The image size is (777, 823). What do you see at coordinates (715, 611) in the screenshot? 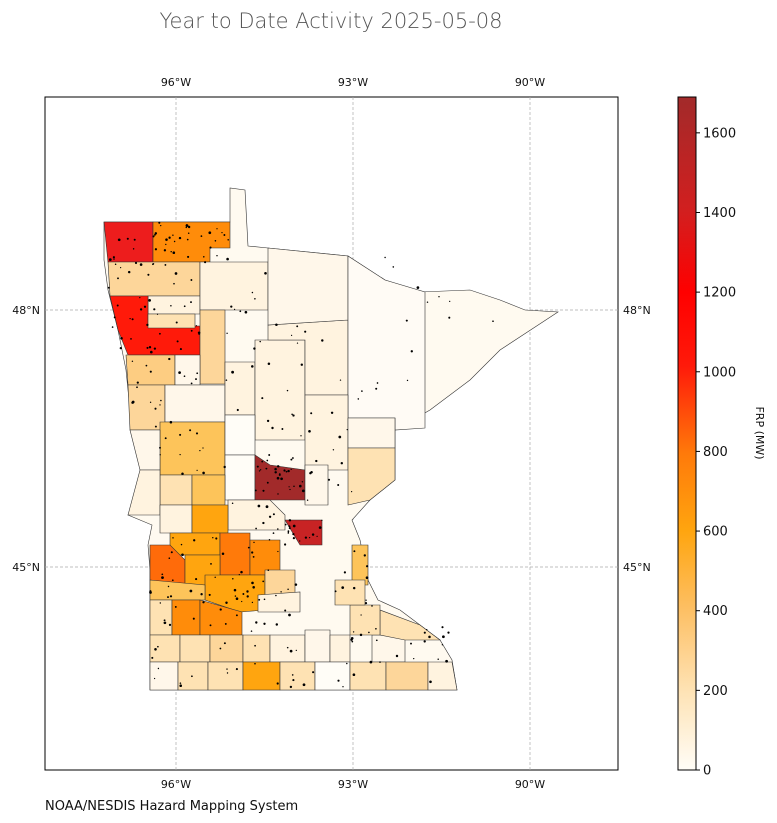
I see `colorbar-tick-label: 400` at bounding box center [715, 611].